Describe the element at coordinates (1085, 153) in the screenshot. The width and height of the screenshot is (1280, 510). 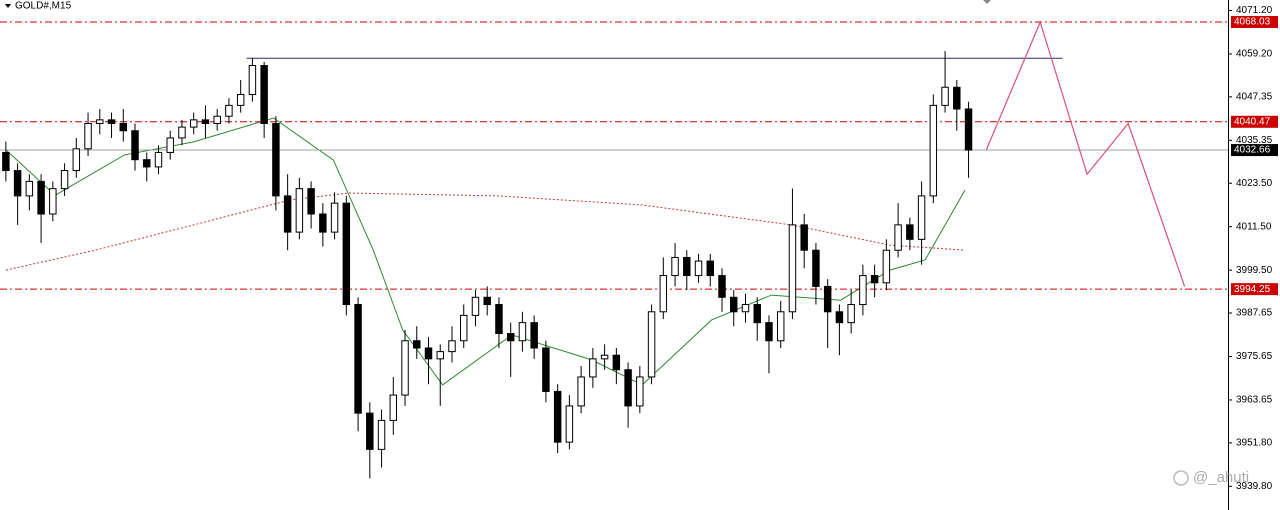
I see `projection-line` at that location.